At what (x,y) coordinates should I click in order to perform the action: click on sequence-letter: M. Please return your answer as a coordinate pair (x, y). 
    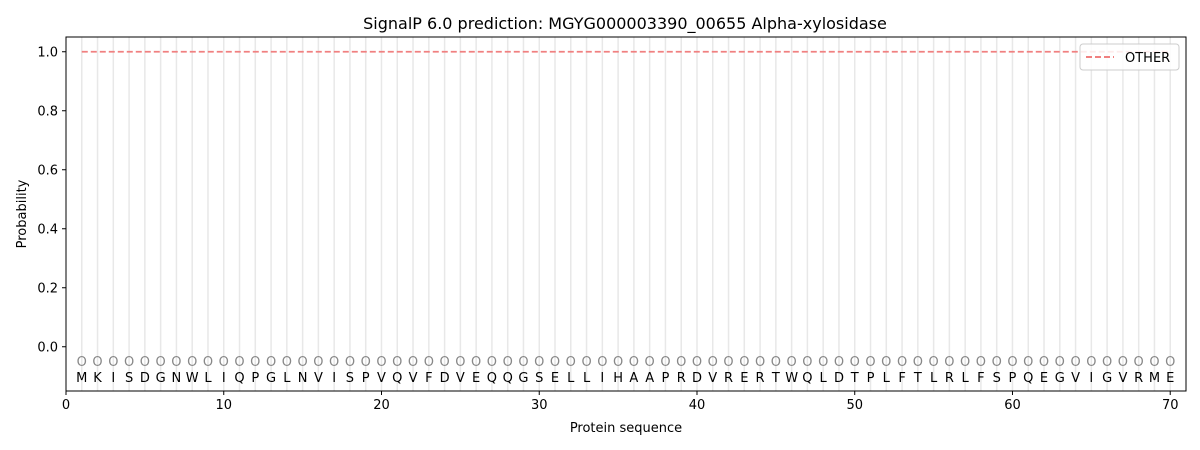
    Looking at the image, I should click on (1154, 378).